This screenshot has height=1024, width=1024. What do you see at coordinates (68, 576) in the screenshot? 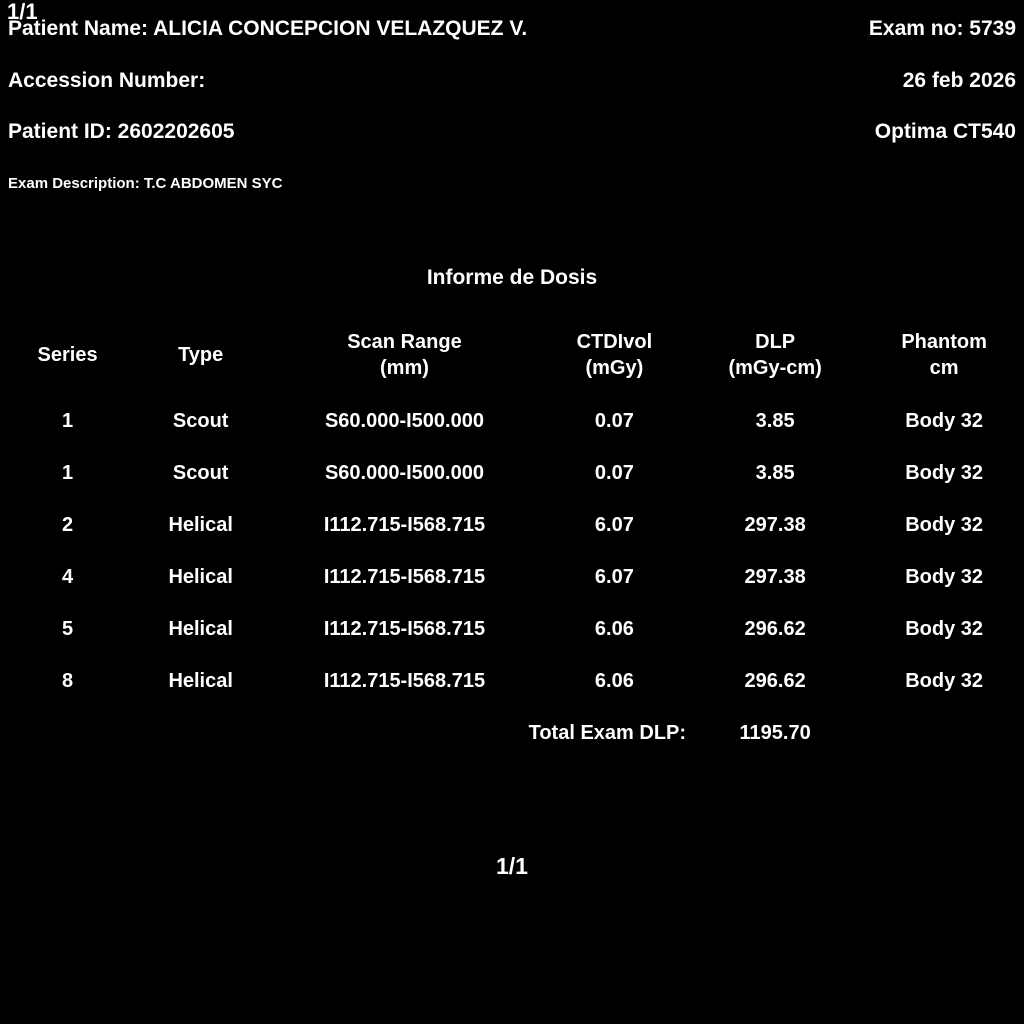
I see `cell-series: 4` at bounding box center [68, 576].